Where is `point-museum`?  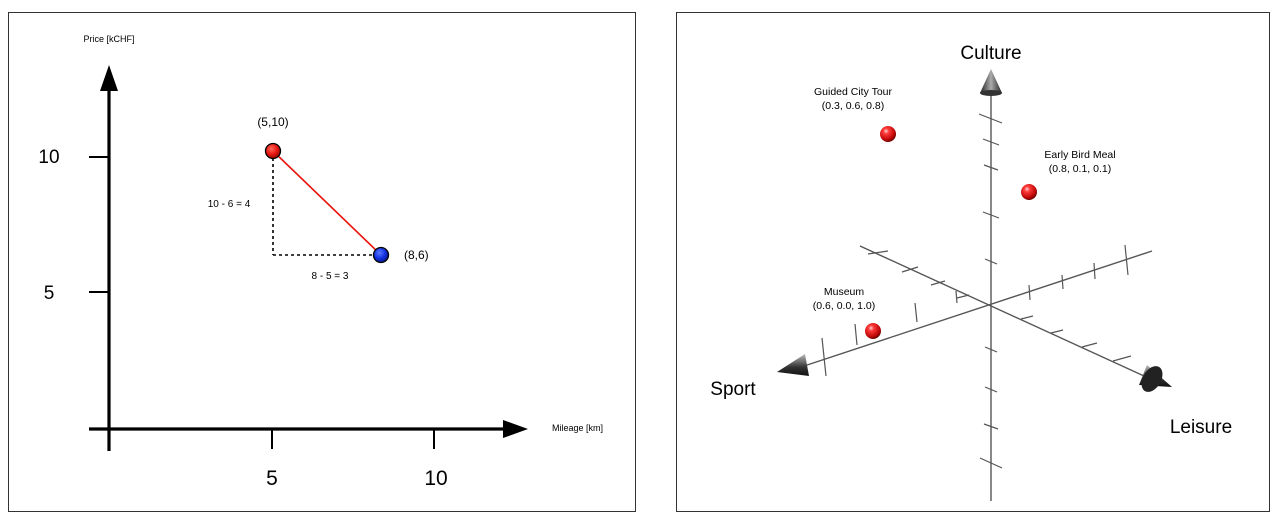
point-museum is located at coordinates (873, 331).